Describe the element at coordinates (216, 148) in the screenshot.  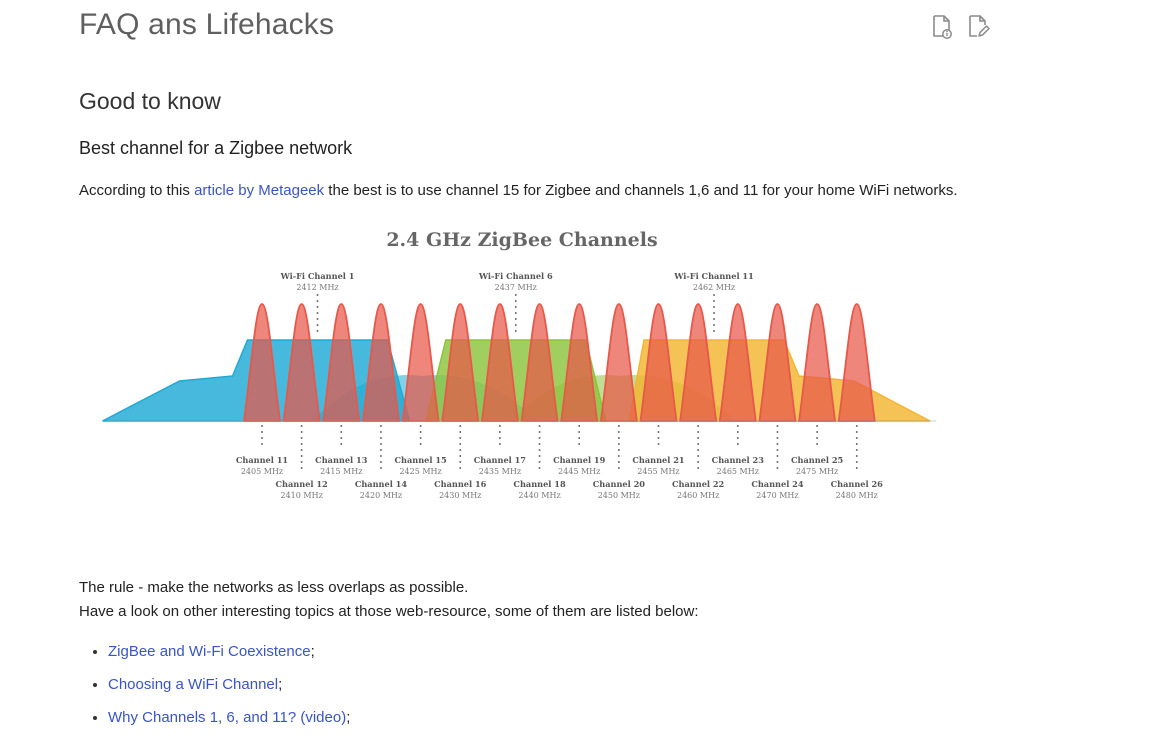
I see `section-subheading: Best channel for a Zigbee network` at that location.